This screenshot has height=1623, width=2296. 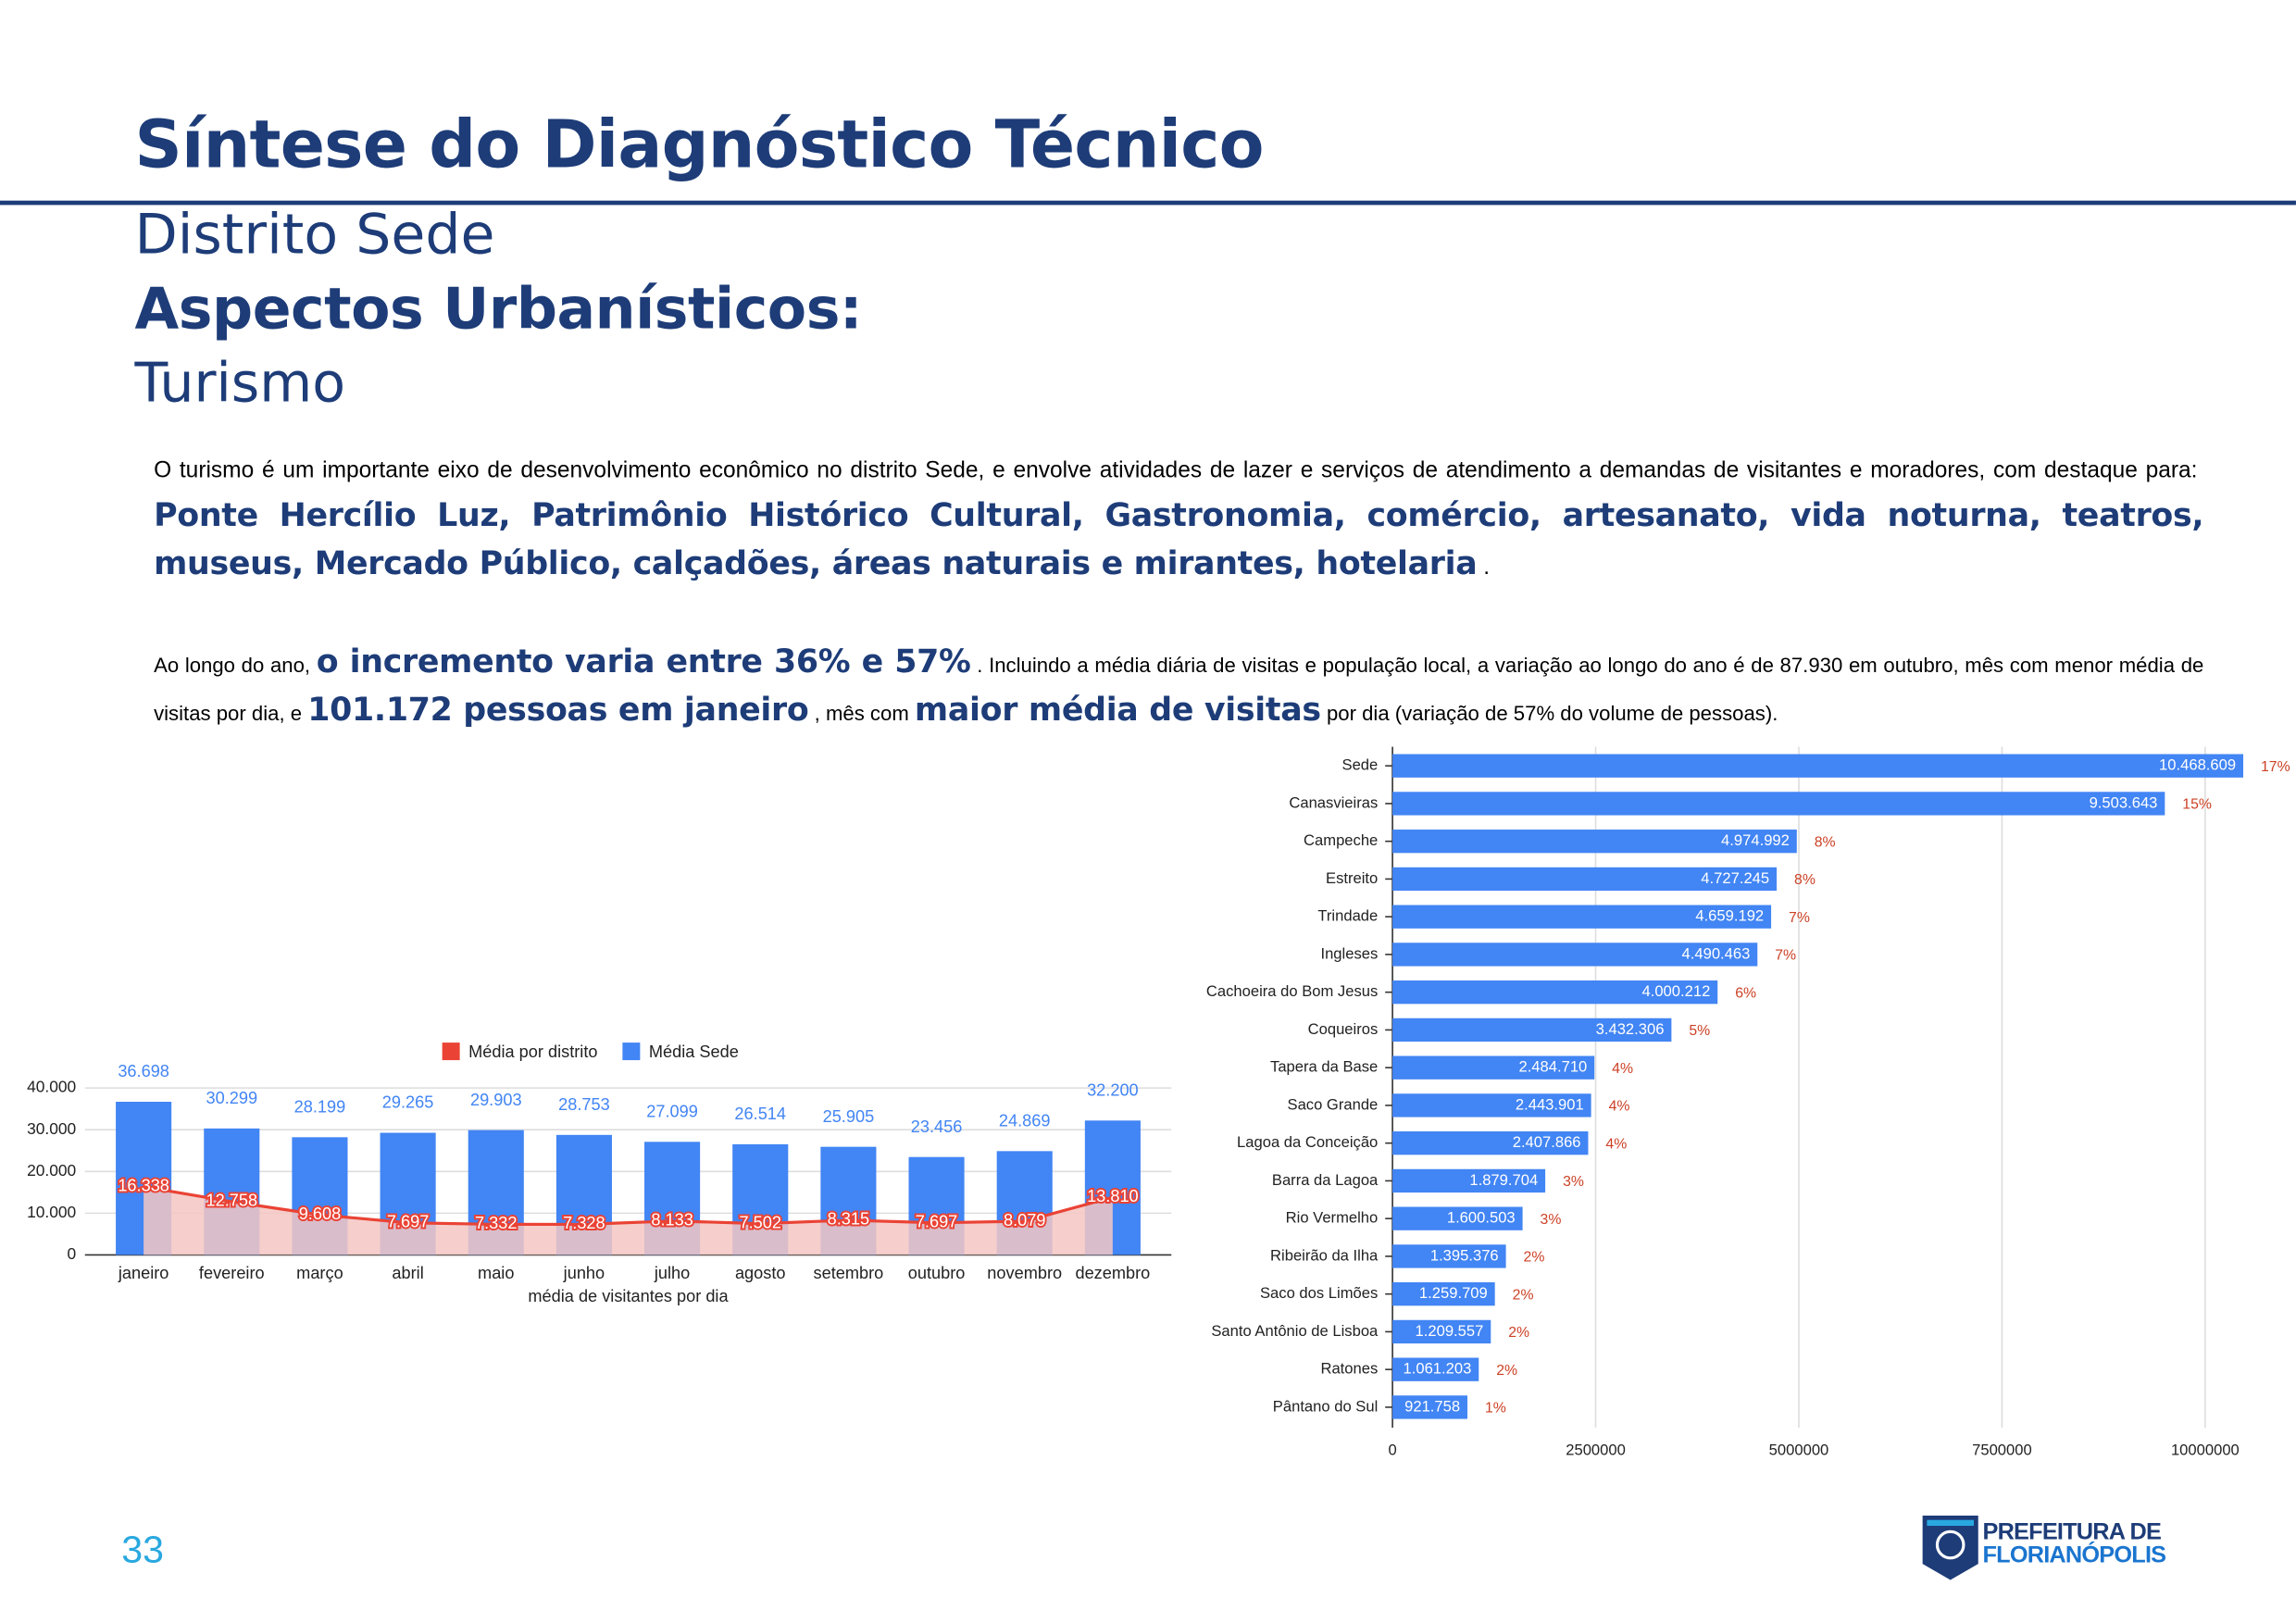 What do you see at coordinates (1547, 1142) in the screenshot?
I see `value-label: 2.407.866` at bounding box center [1547, 1142].